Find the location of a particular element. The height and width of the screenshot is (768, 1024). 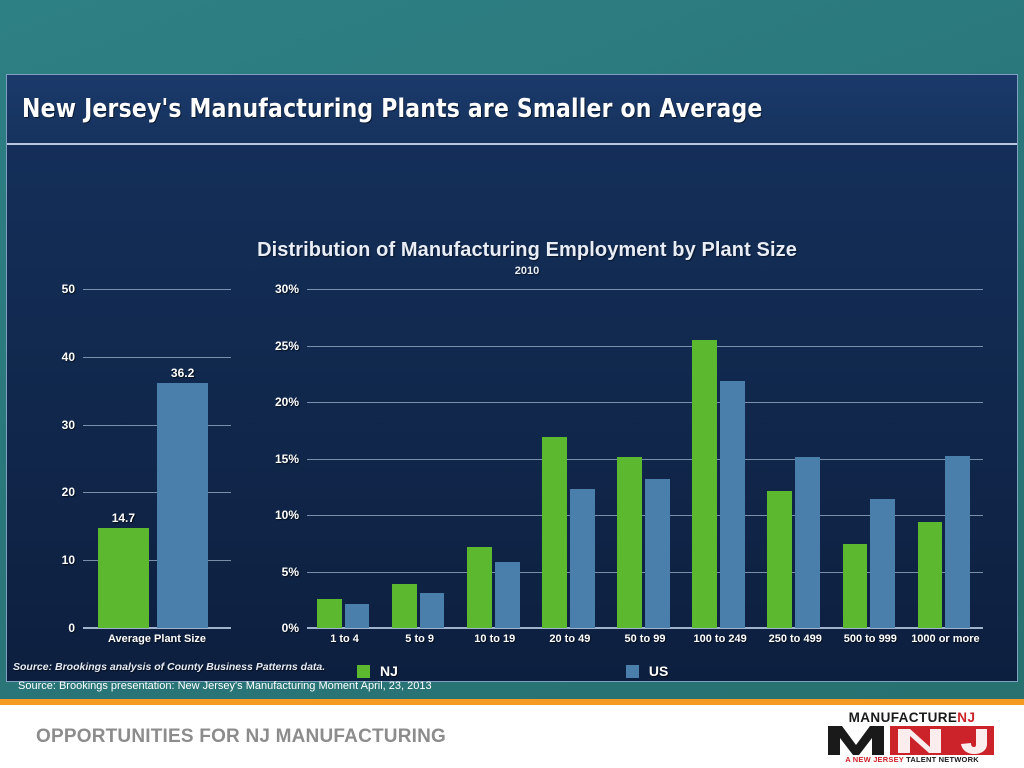

y-axis-tick-label: 30 is located at coordinates (68, 424).